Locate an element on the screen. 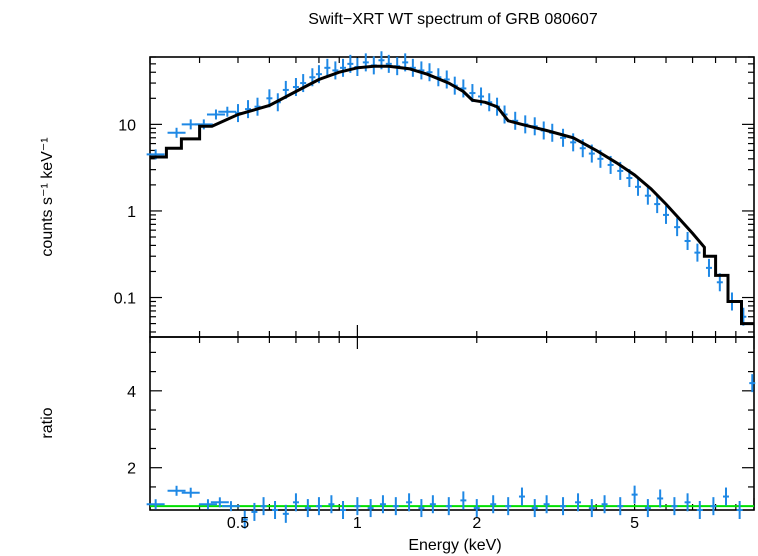 Image resolution: width=758 pixels, height=556 pixels. y-tick-label: 10 is located at coordinates (127, 125).